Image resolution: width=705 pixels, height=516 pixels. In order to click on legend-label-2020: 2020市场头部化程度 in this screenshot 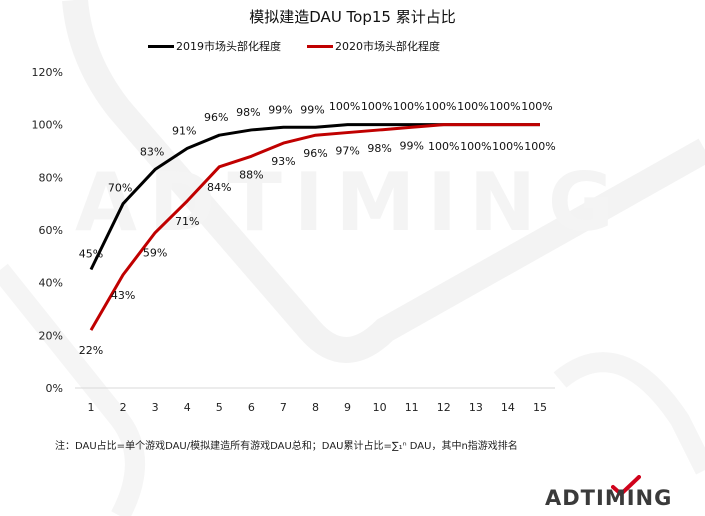, I will do `click(387, 46)`.